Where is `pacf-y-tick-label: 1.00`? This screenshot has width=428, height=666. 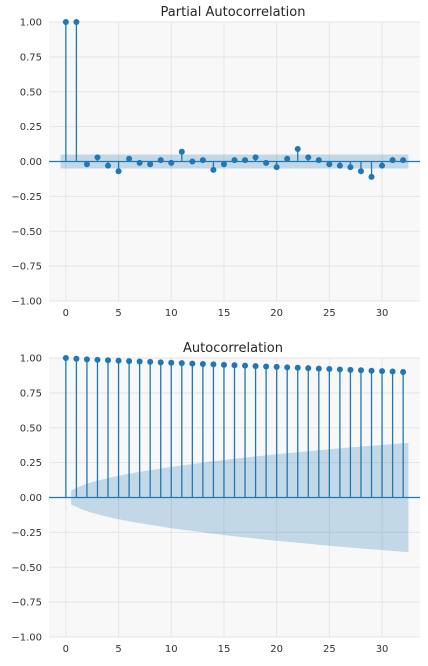 pacf-y-tick-label: 1.00 is located at coordinates (31, 23).